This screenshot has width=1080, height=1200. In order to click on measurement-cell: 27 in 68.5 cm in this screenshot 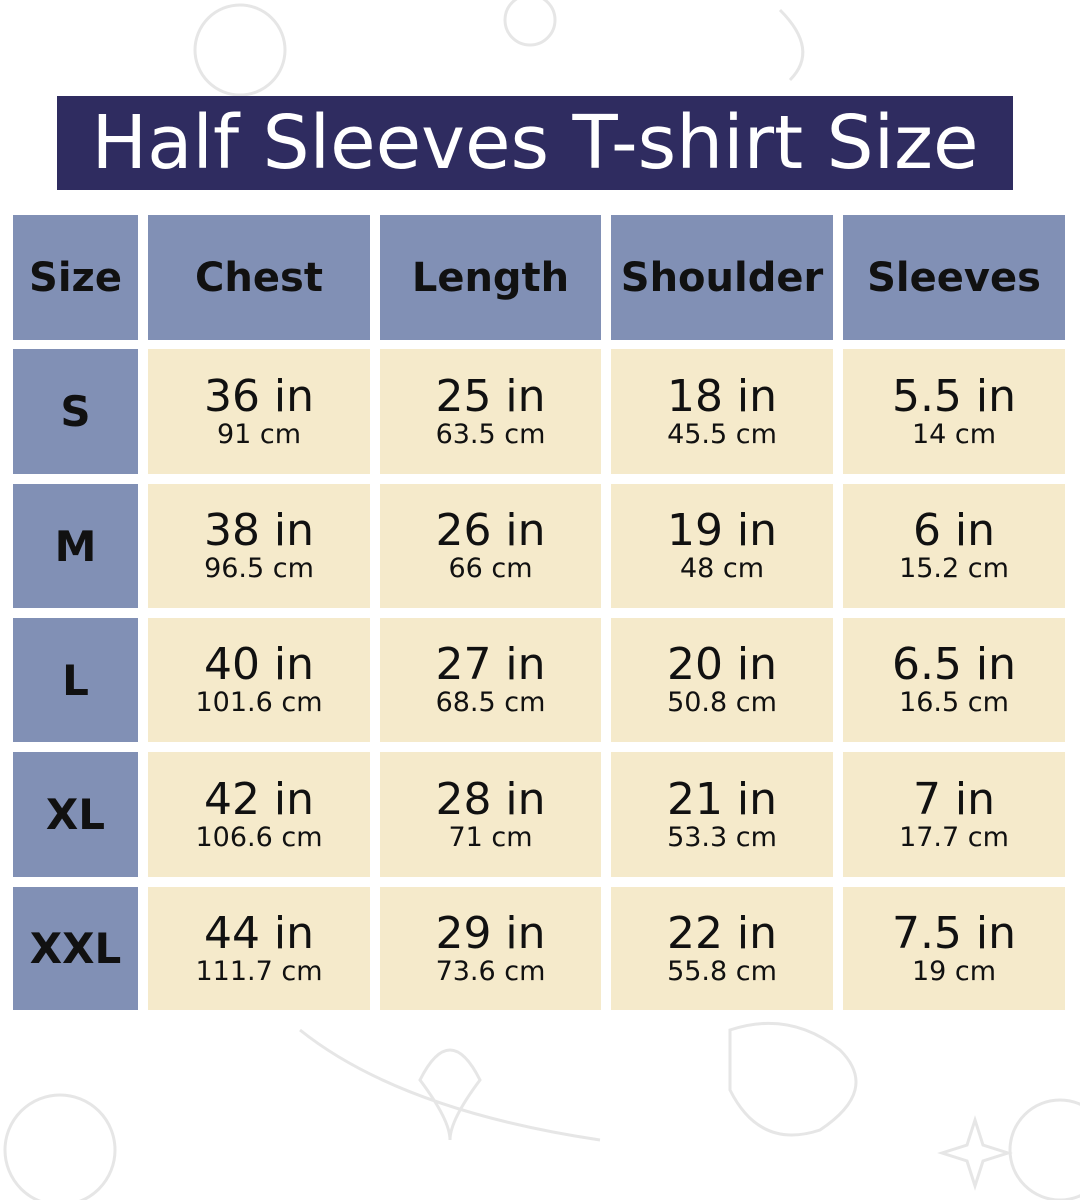, I will do `click(490, 680)`.